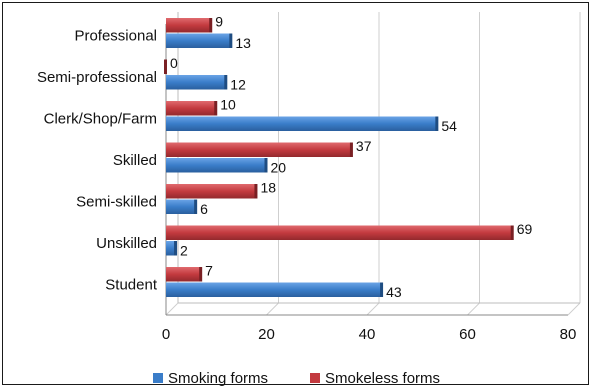 This screenshot has width=593, height=389. I want to click on category-label: Professional, so click(115, 35).